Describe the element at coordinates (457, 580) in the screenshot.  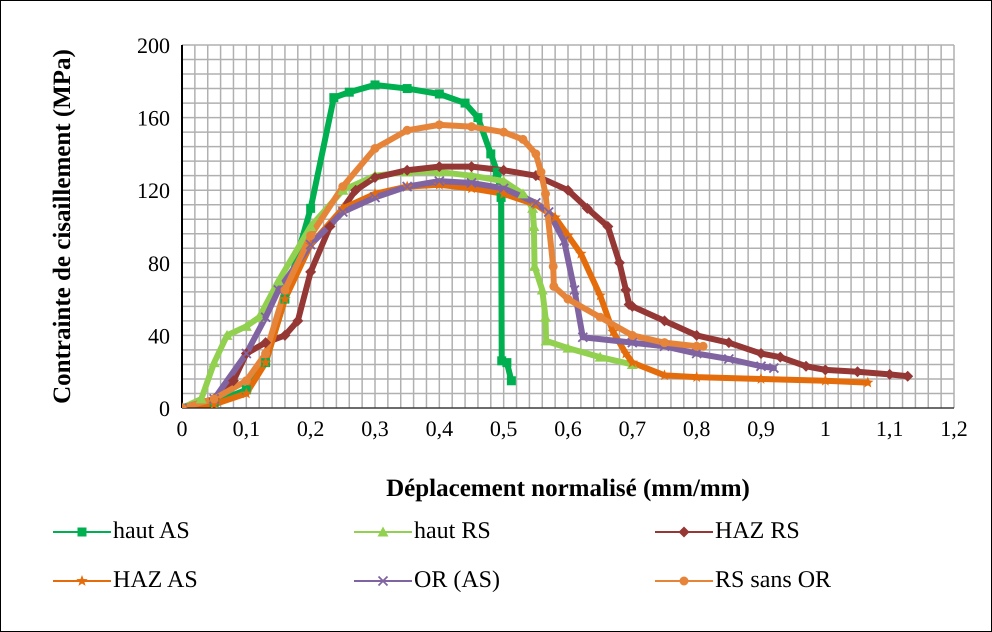
I see `legend-label: OR (AS)` at that location.